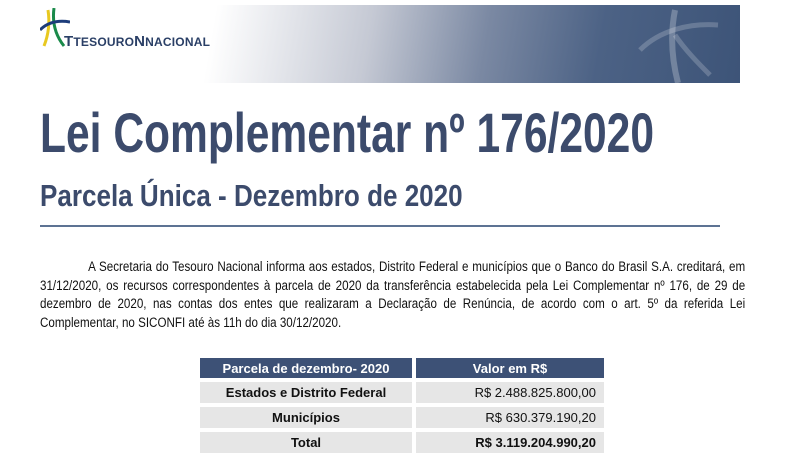  Describe the element at coordinates (510, 442) in the screenshot. I see `row-value: R$ 3.119.204.990,20` at that location.